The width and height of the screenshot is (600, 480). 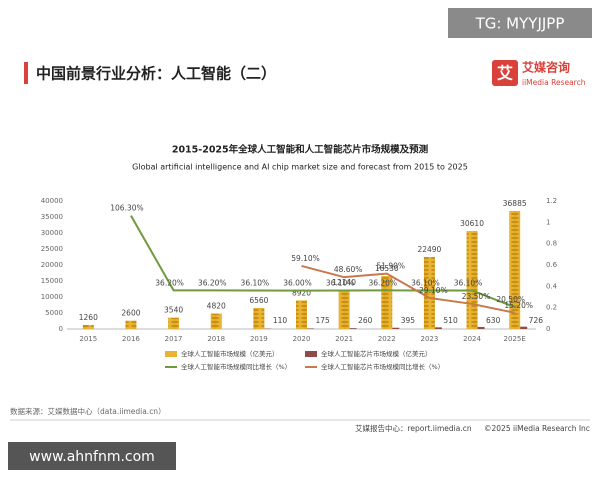 What do you see at coordinates (472, 223) in the screenshot?
I see `bar-label: 30610` at bounding box center [472, 223].